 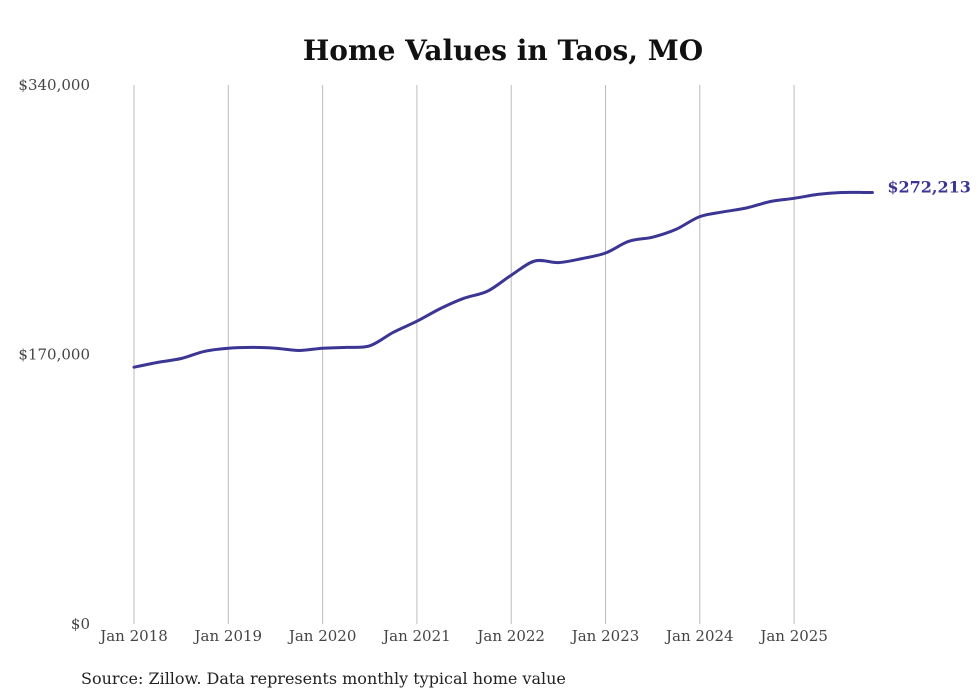 I want to click on x-tick-label: Jan 2023, so click(x=605, y=636).